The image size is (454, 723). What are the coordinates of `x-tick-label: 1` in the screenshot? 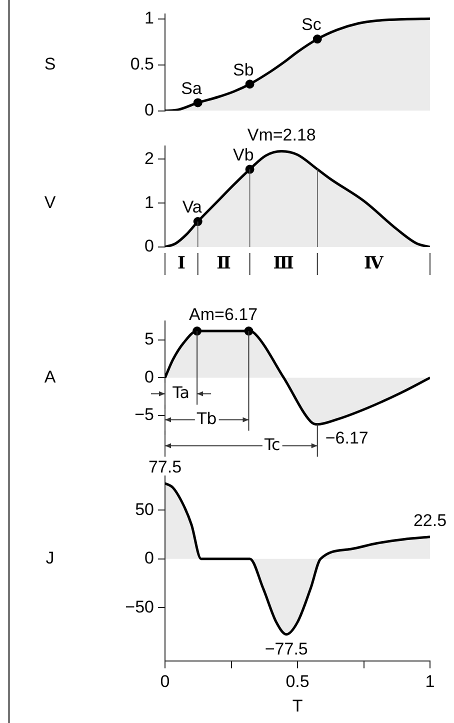 It's located at (430, 682).